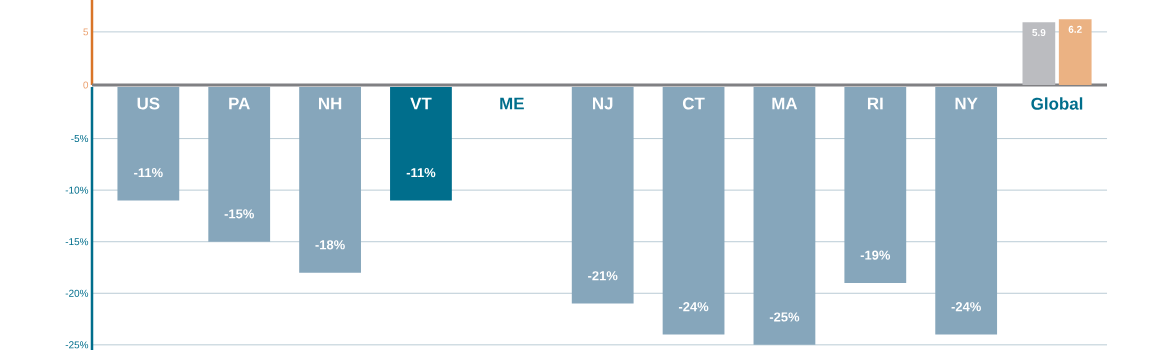  Describe the element at coordinates (80, 139) in the screenshot. I see `y-tick-label: -5%` at that location.